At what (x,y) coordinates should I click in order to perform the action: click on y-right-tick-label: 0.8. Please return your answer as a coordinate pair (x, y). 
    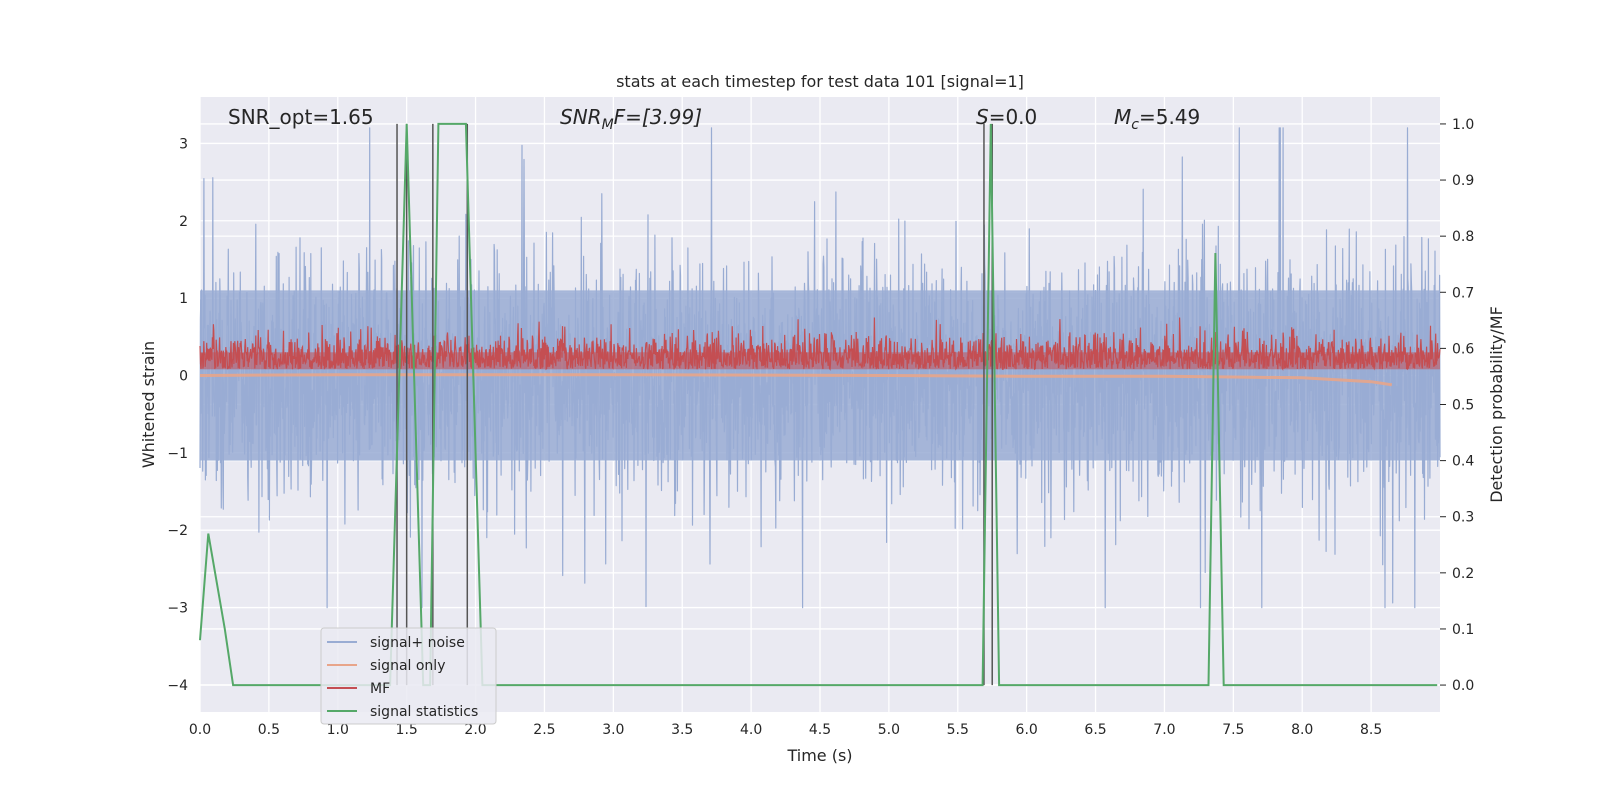
    Looking at the image, I should click on (1463, 237).